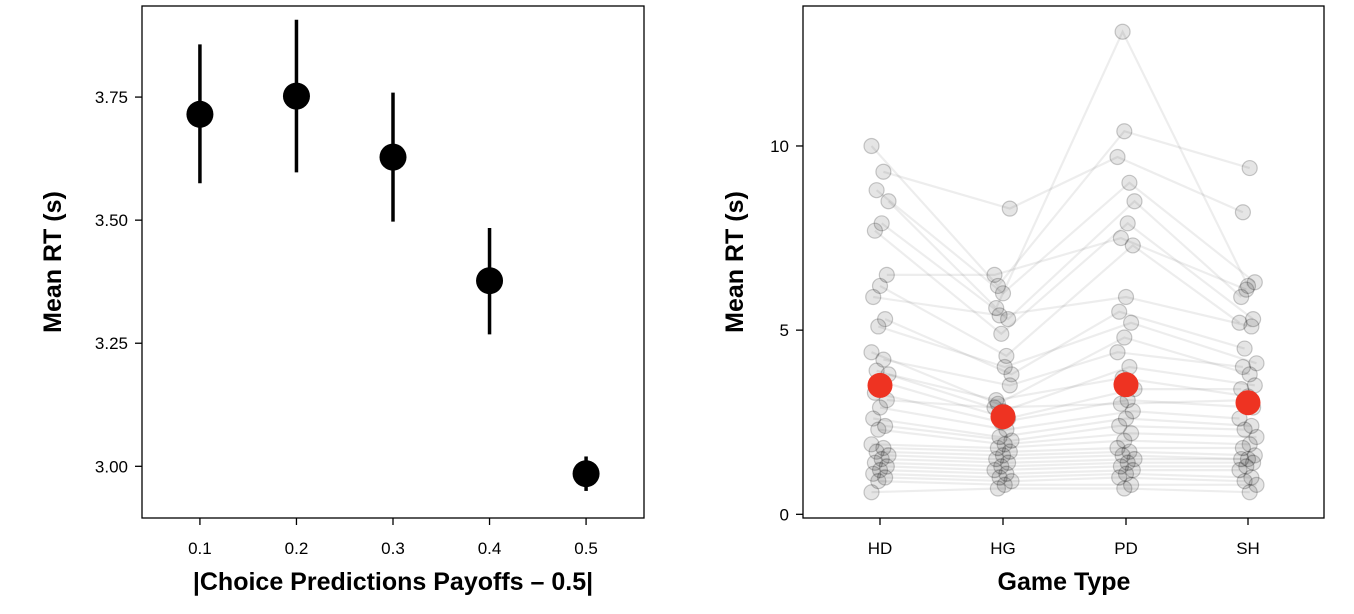  I want to click on y-tick-label-left: 3.75, so click(111, 97).